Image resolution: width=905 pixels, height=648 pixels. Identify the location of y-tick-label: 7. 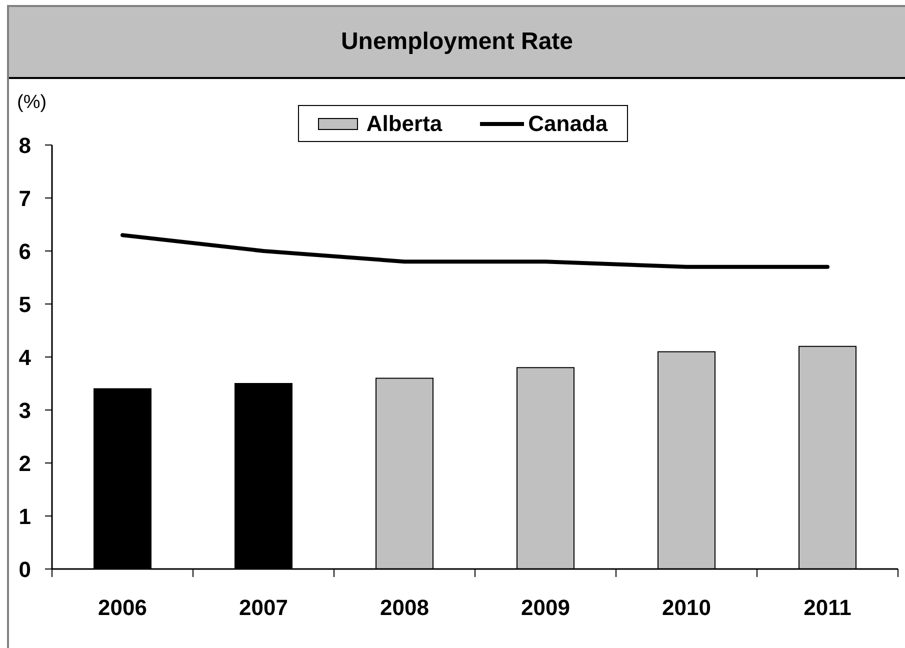
(24, 198).